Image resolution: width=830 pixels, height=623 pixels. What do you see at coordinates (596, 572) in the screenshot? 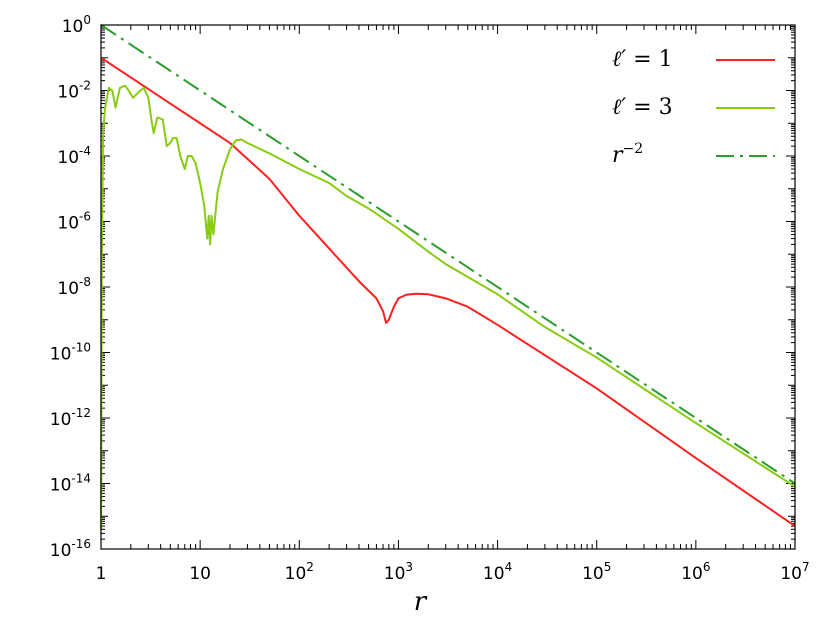
I see `x-tick-label: 10⁵` at bounding box center [596, 572].